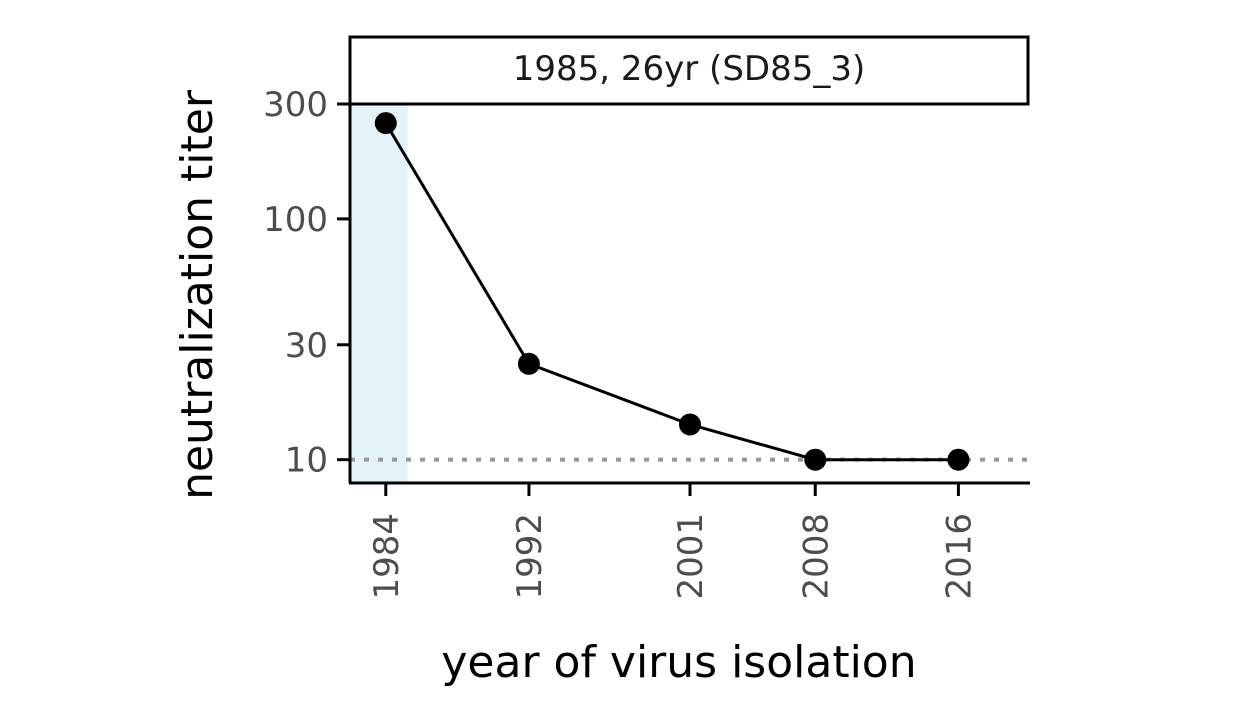 The height and width of the screenshot is (702, 1251). What do you see at coordinates (379, 293) in the screenshot?
I see `highlight-band` at bounding box center [379, 293].